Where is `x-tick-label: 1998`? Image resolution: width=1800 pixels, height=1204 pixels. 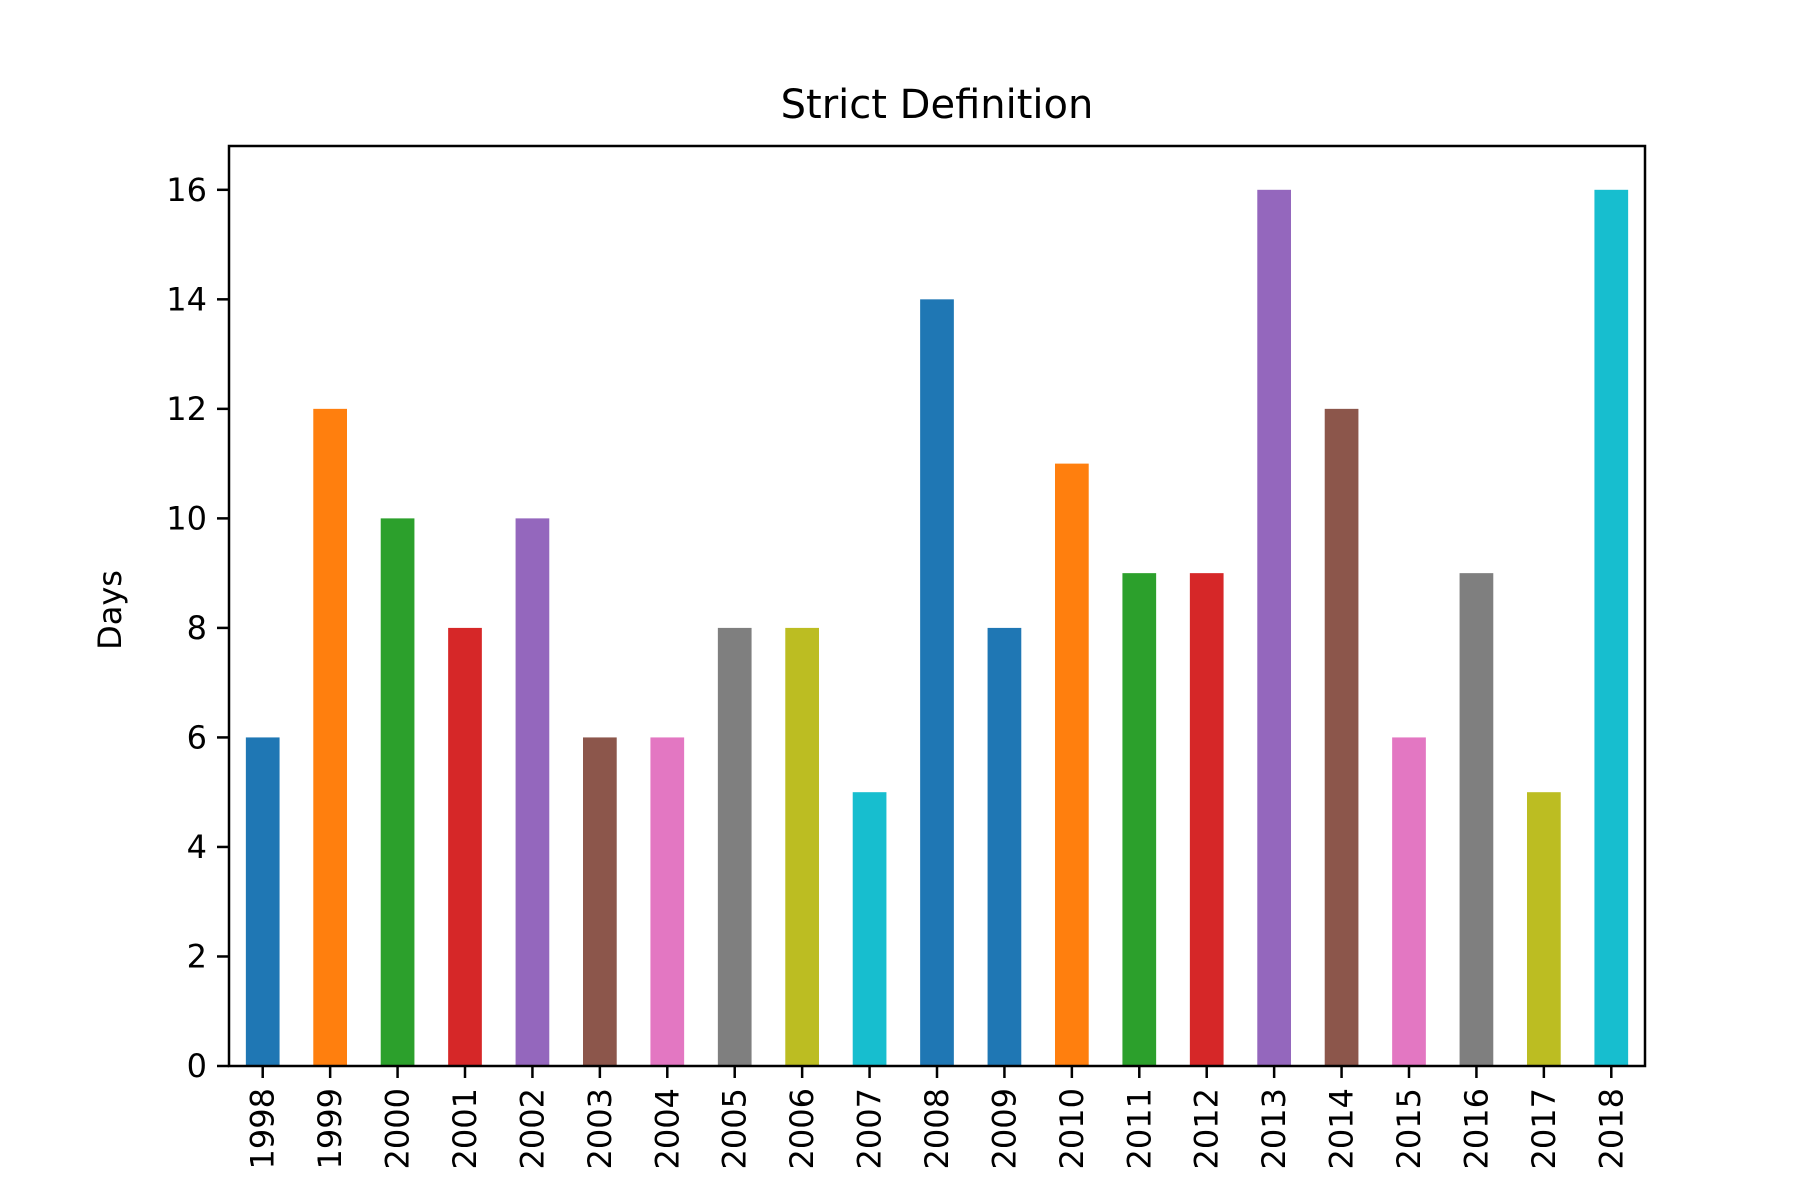 x-tick-label: 1998 is located at coordinates (263, 1128).